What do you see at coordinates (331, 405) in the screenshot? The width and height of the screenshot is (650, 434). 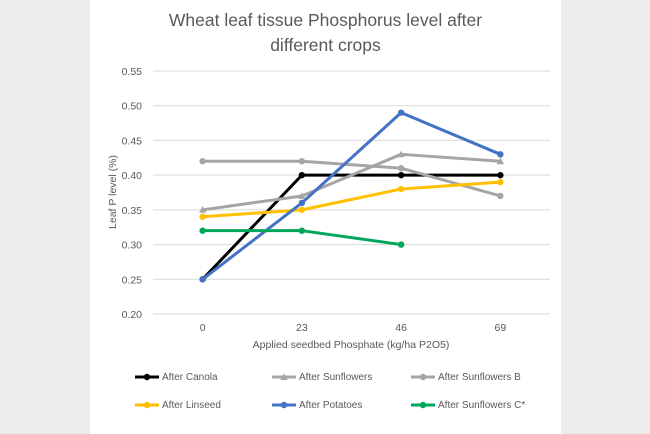 I see `legend-label: After Potatoes` at bounding box center [331, 405].